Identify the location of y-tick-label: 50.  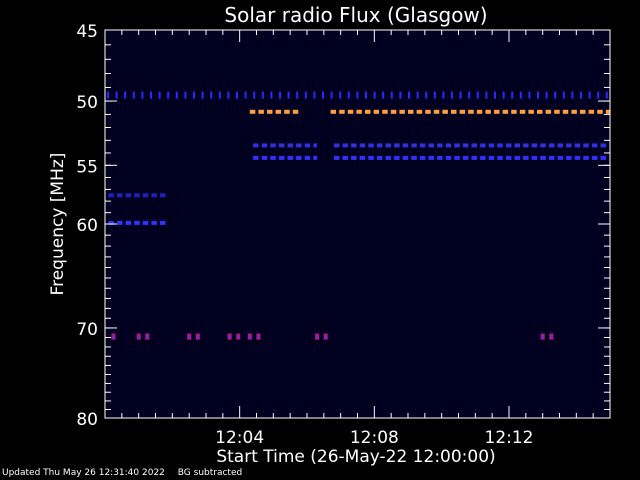
(87, 103).